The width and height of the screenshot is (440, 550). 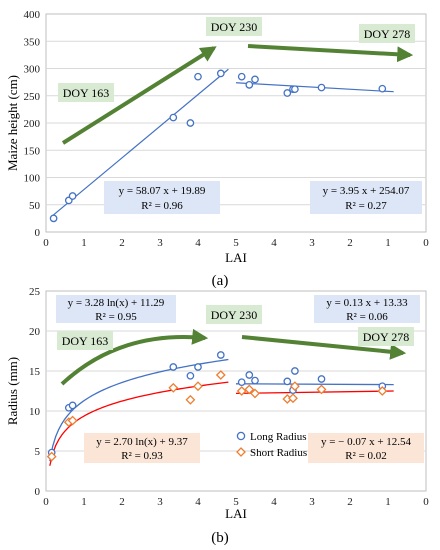 What do you see at coordinates (271, 445) in the screenshot?
I see `legend-b: Long Radius Short Radius` at bounding box center [271, 445].